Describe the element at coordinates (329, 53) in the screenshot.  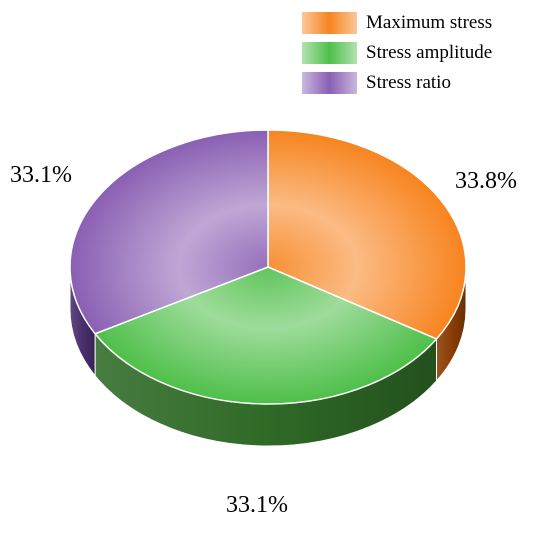
I see `legend-swatch-stress-amplitude` at that location.